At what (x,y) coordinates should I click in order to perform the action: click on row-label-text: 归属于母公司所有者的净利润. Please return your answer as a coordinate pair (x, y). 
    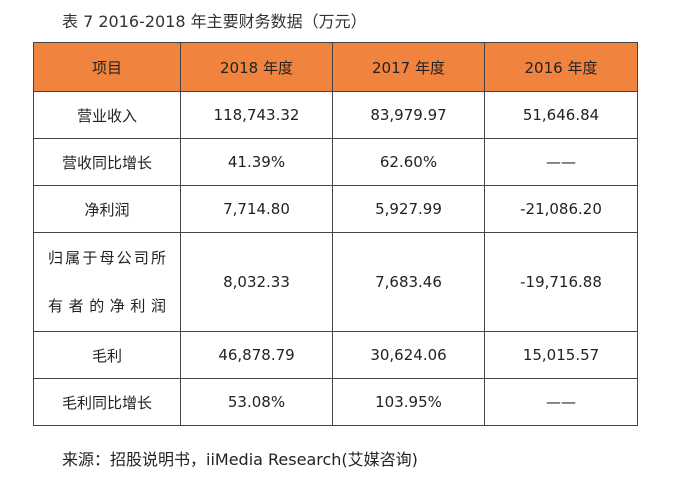
    Looking at the image, I should click on (107, 282).